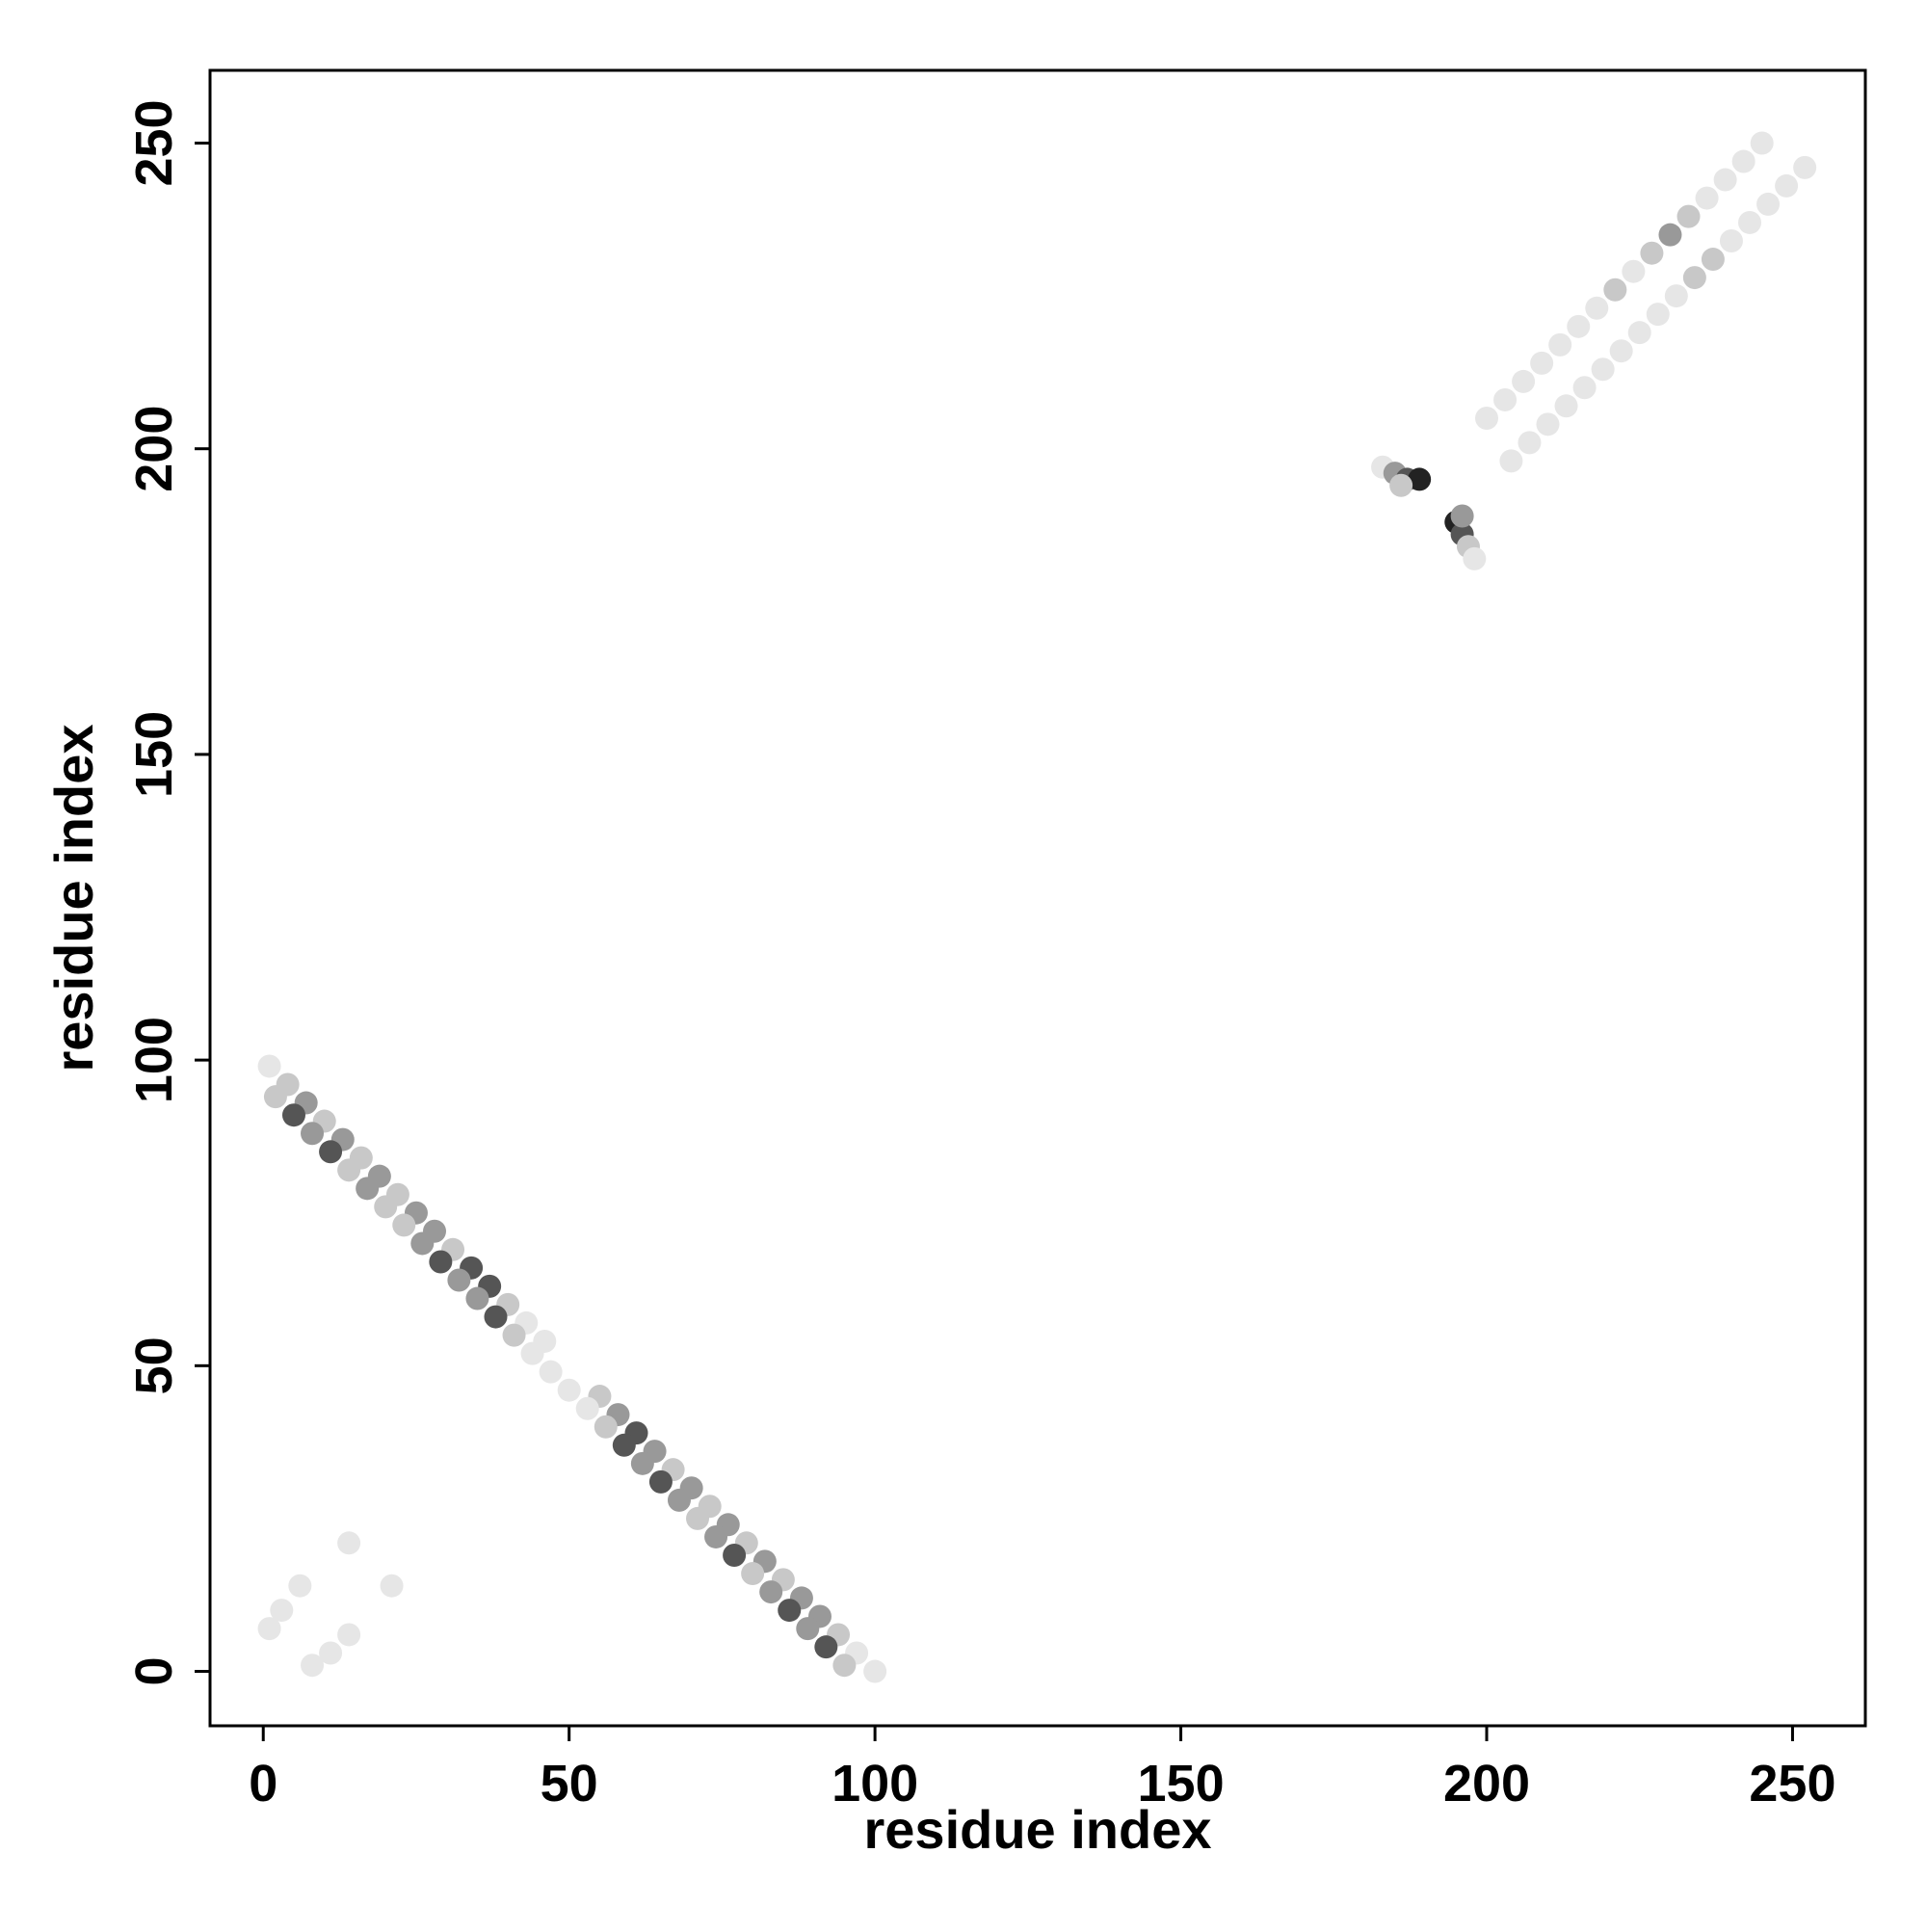 The height and width of the screenshot is (1932, 1927). Describe the element at coordinates (154, 1671) in the screenshot. I see `y-tick-label: 0` at that location.